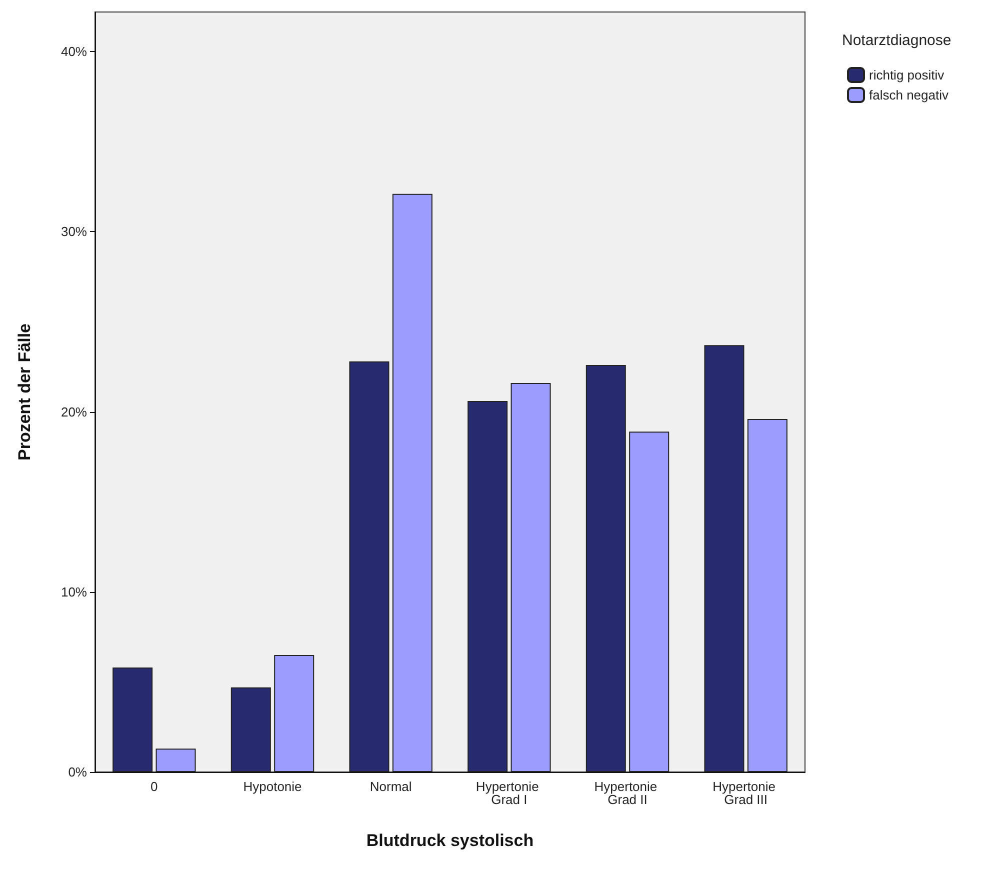  I want to click on x-axis-title: Blutdruck systolisch, so click(450, 840).